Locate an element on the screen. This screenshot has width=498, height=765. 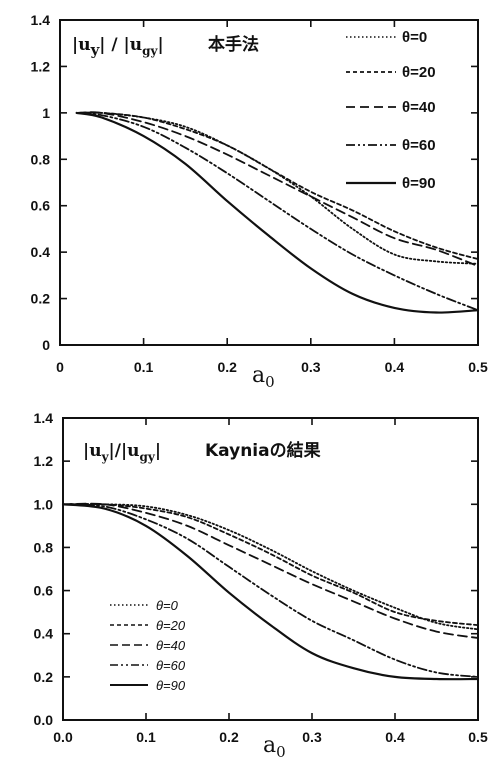
chart-2-y-tick-label-1: 0.2 is located at coordinates (44, 677).